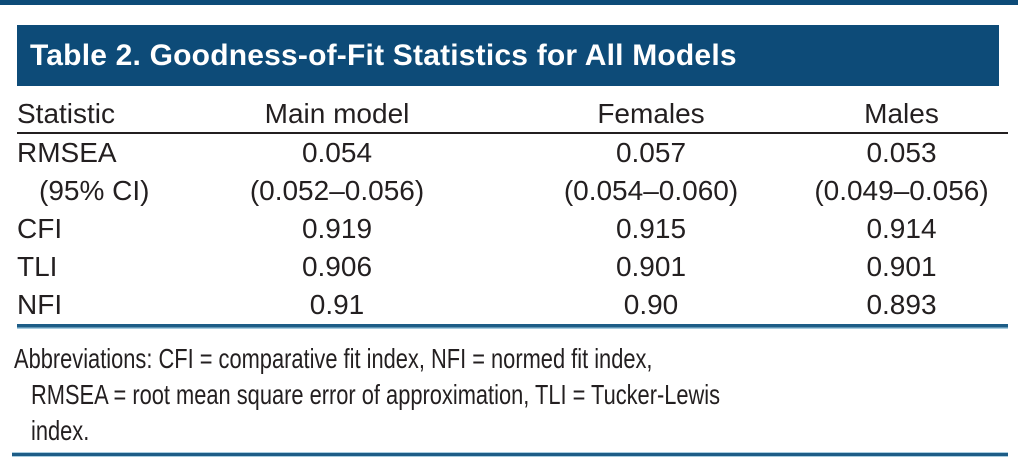 This screenshot has height=476, width=1018. Describe the element at coordinates (901, 152) in the screenshot. I see `cell: 0.053` at that location.